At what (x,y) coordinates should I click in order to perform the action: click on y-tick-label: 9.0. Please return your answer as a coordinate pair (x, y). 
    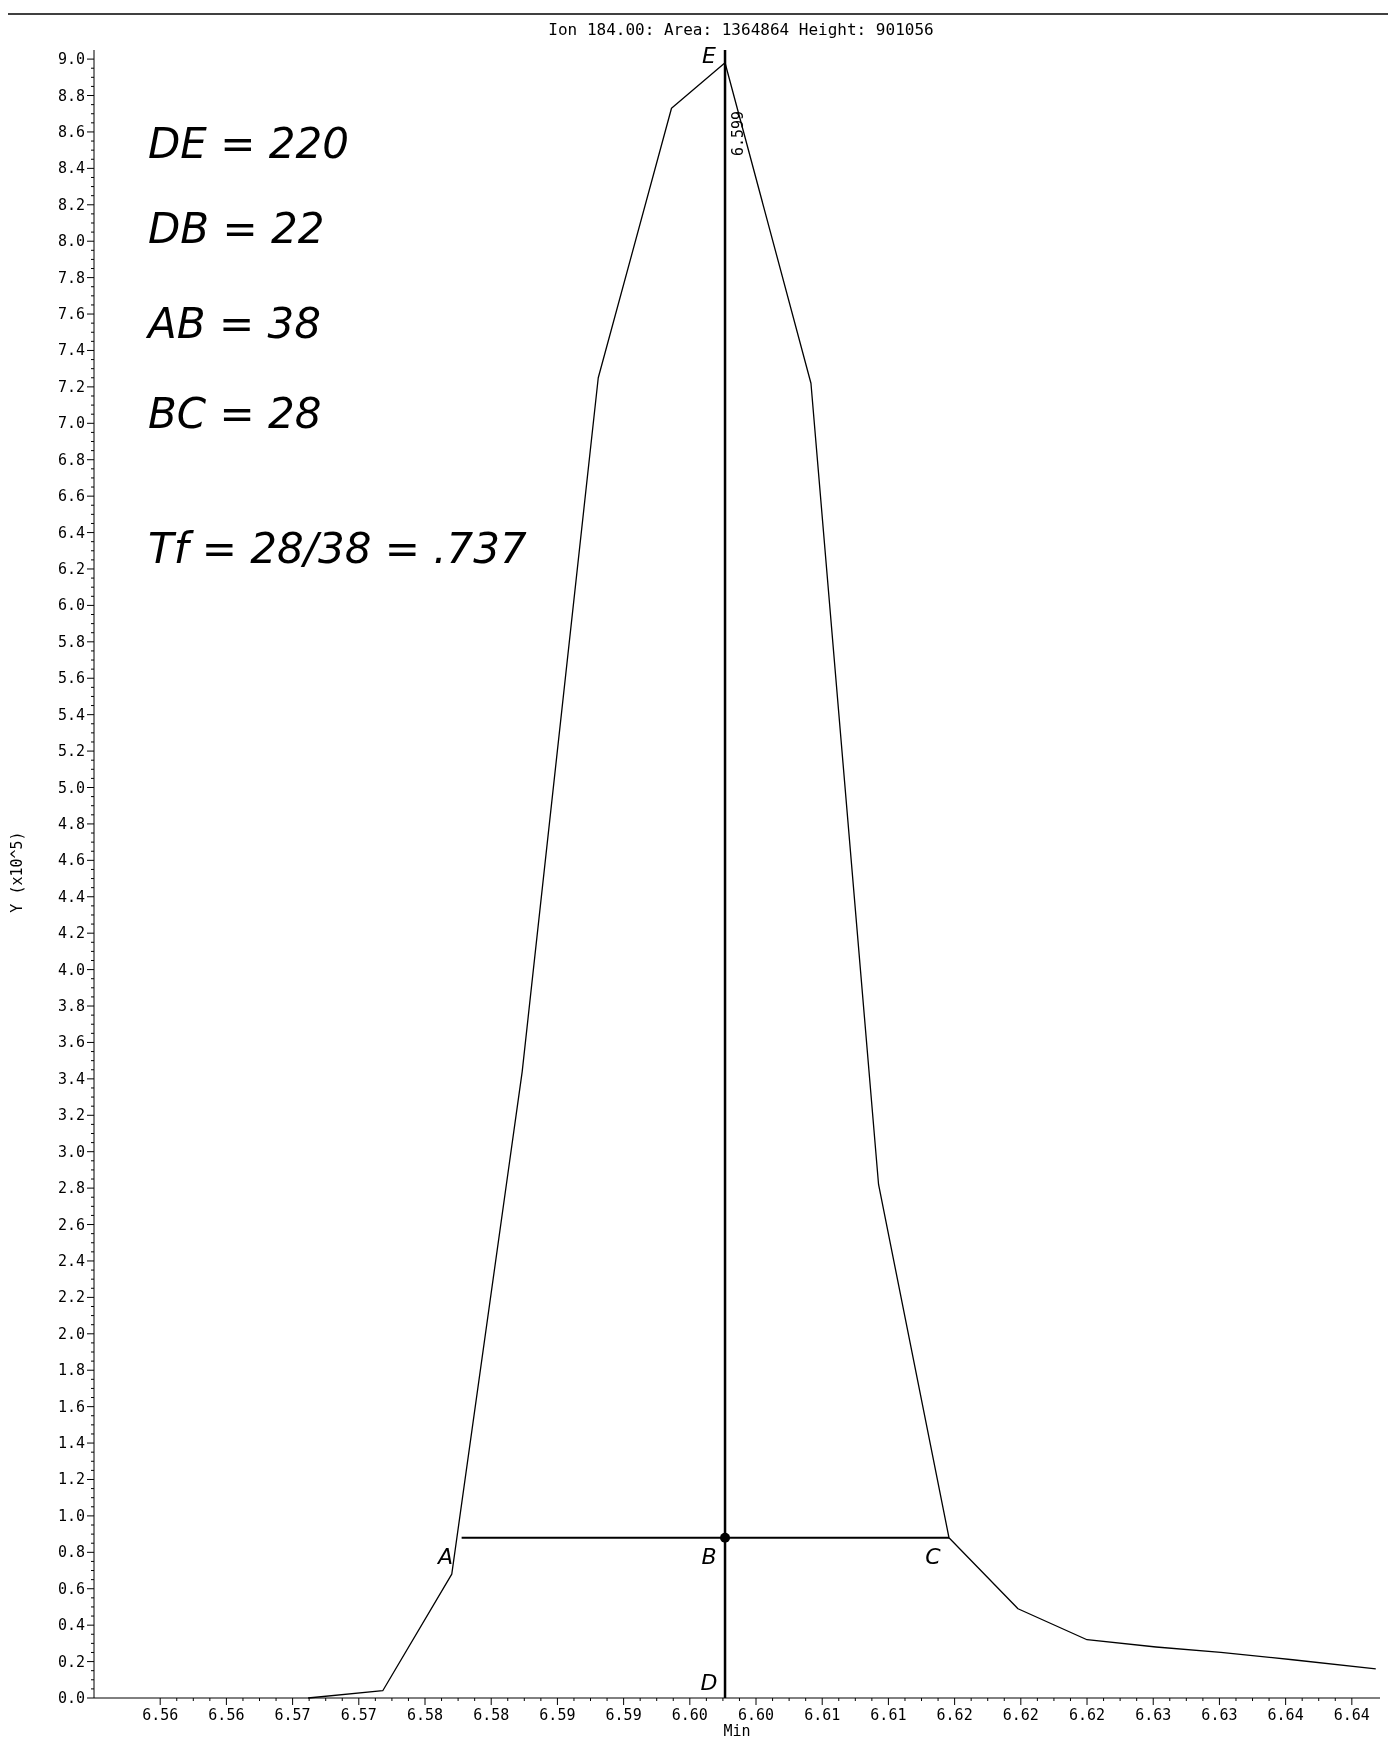
    Looking at the image, I should click on (71, 59).